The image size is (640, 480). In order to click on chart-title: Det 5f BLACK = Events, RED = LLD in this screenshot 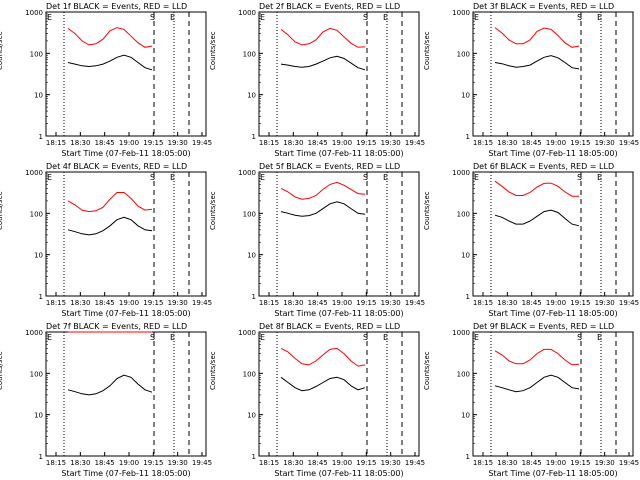, I will do `click(330, 166)`.